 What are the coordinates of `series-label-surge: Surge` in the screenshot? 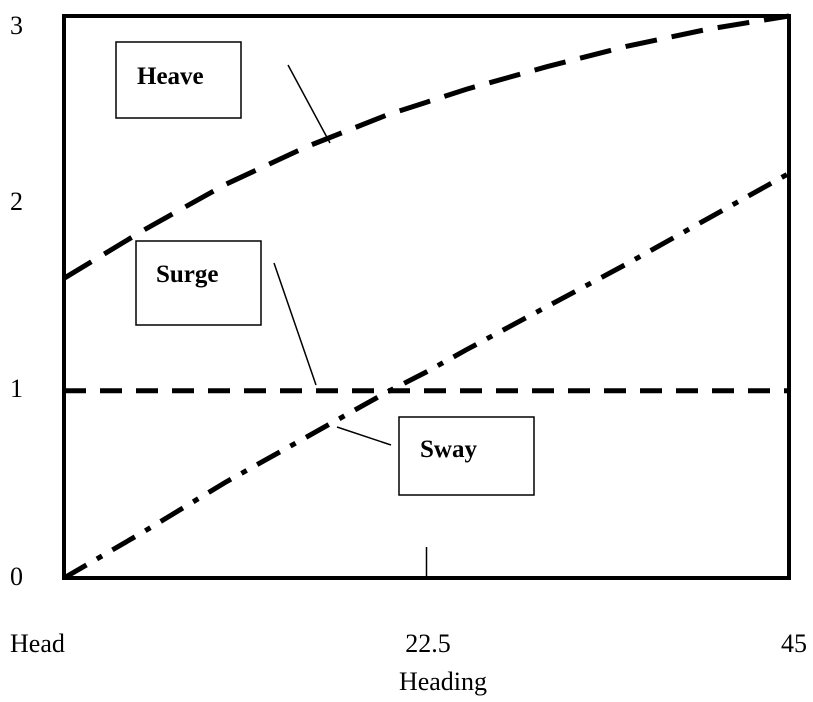 It's located at (187, 274).